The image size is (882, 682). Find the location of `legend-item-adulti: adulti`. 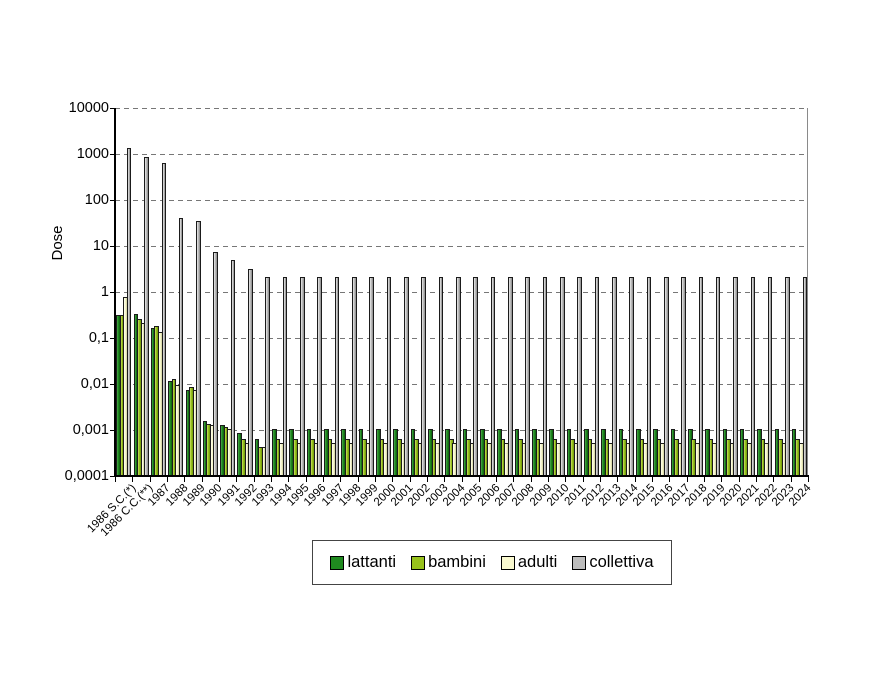

legend-item-adulti: adulti is located at coordinates (529, 562).